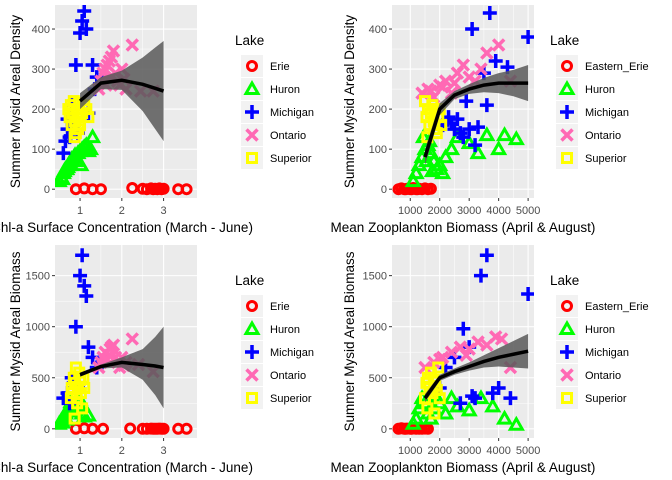 This screenshot has width=672, height=480. What do you see at coordinates (41, 379) in the screenshot?
I see `y-tick-label: 500` at bounding box center [41, 379].